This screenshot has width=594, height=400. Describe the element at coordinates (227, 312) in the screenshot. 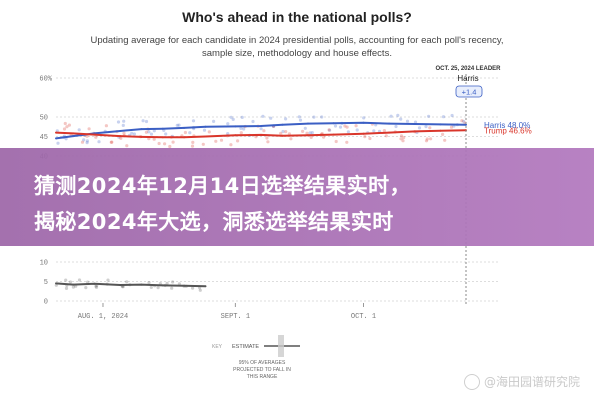

I see `x-axis-labels: AUG. 1, 2024 SEPT. 1 OCT. 1` at that location.